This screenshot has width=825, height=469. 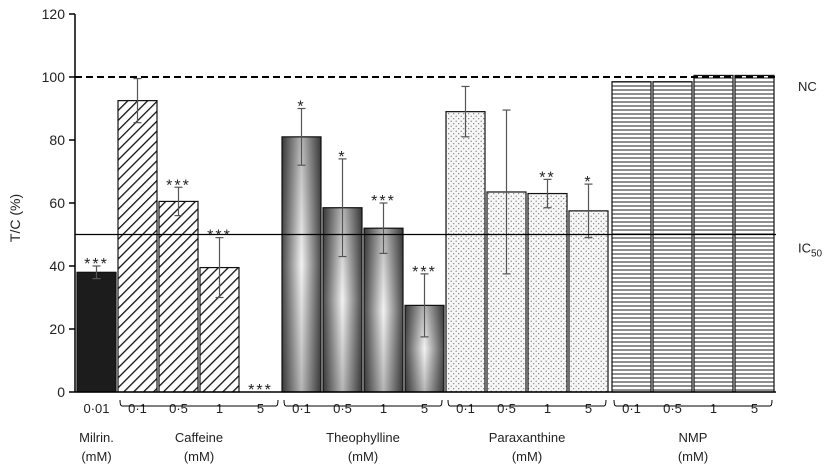 What do you see at coordinates (547, 177) in the screenshot?
I see `significance-marker: **` at bounding box center [547, 177].